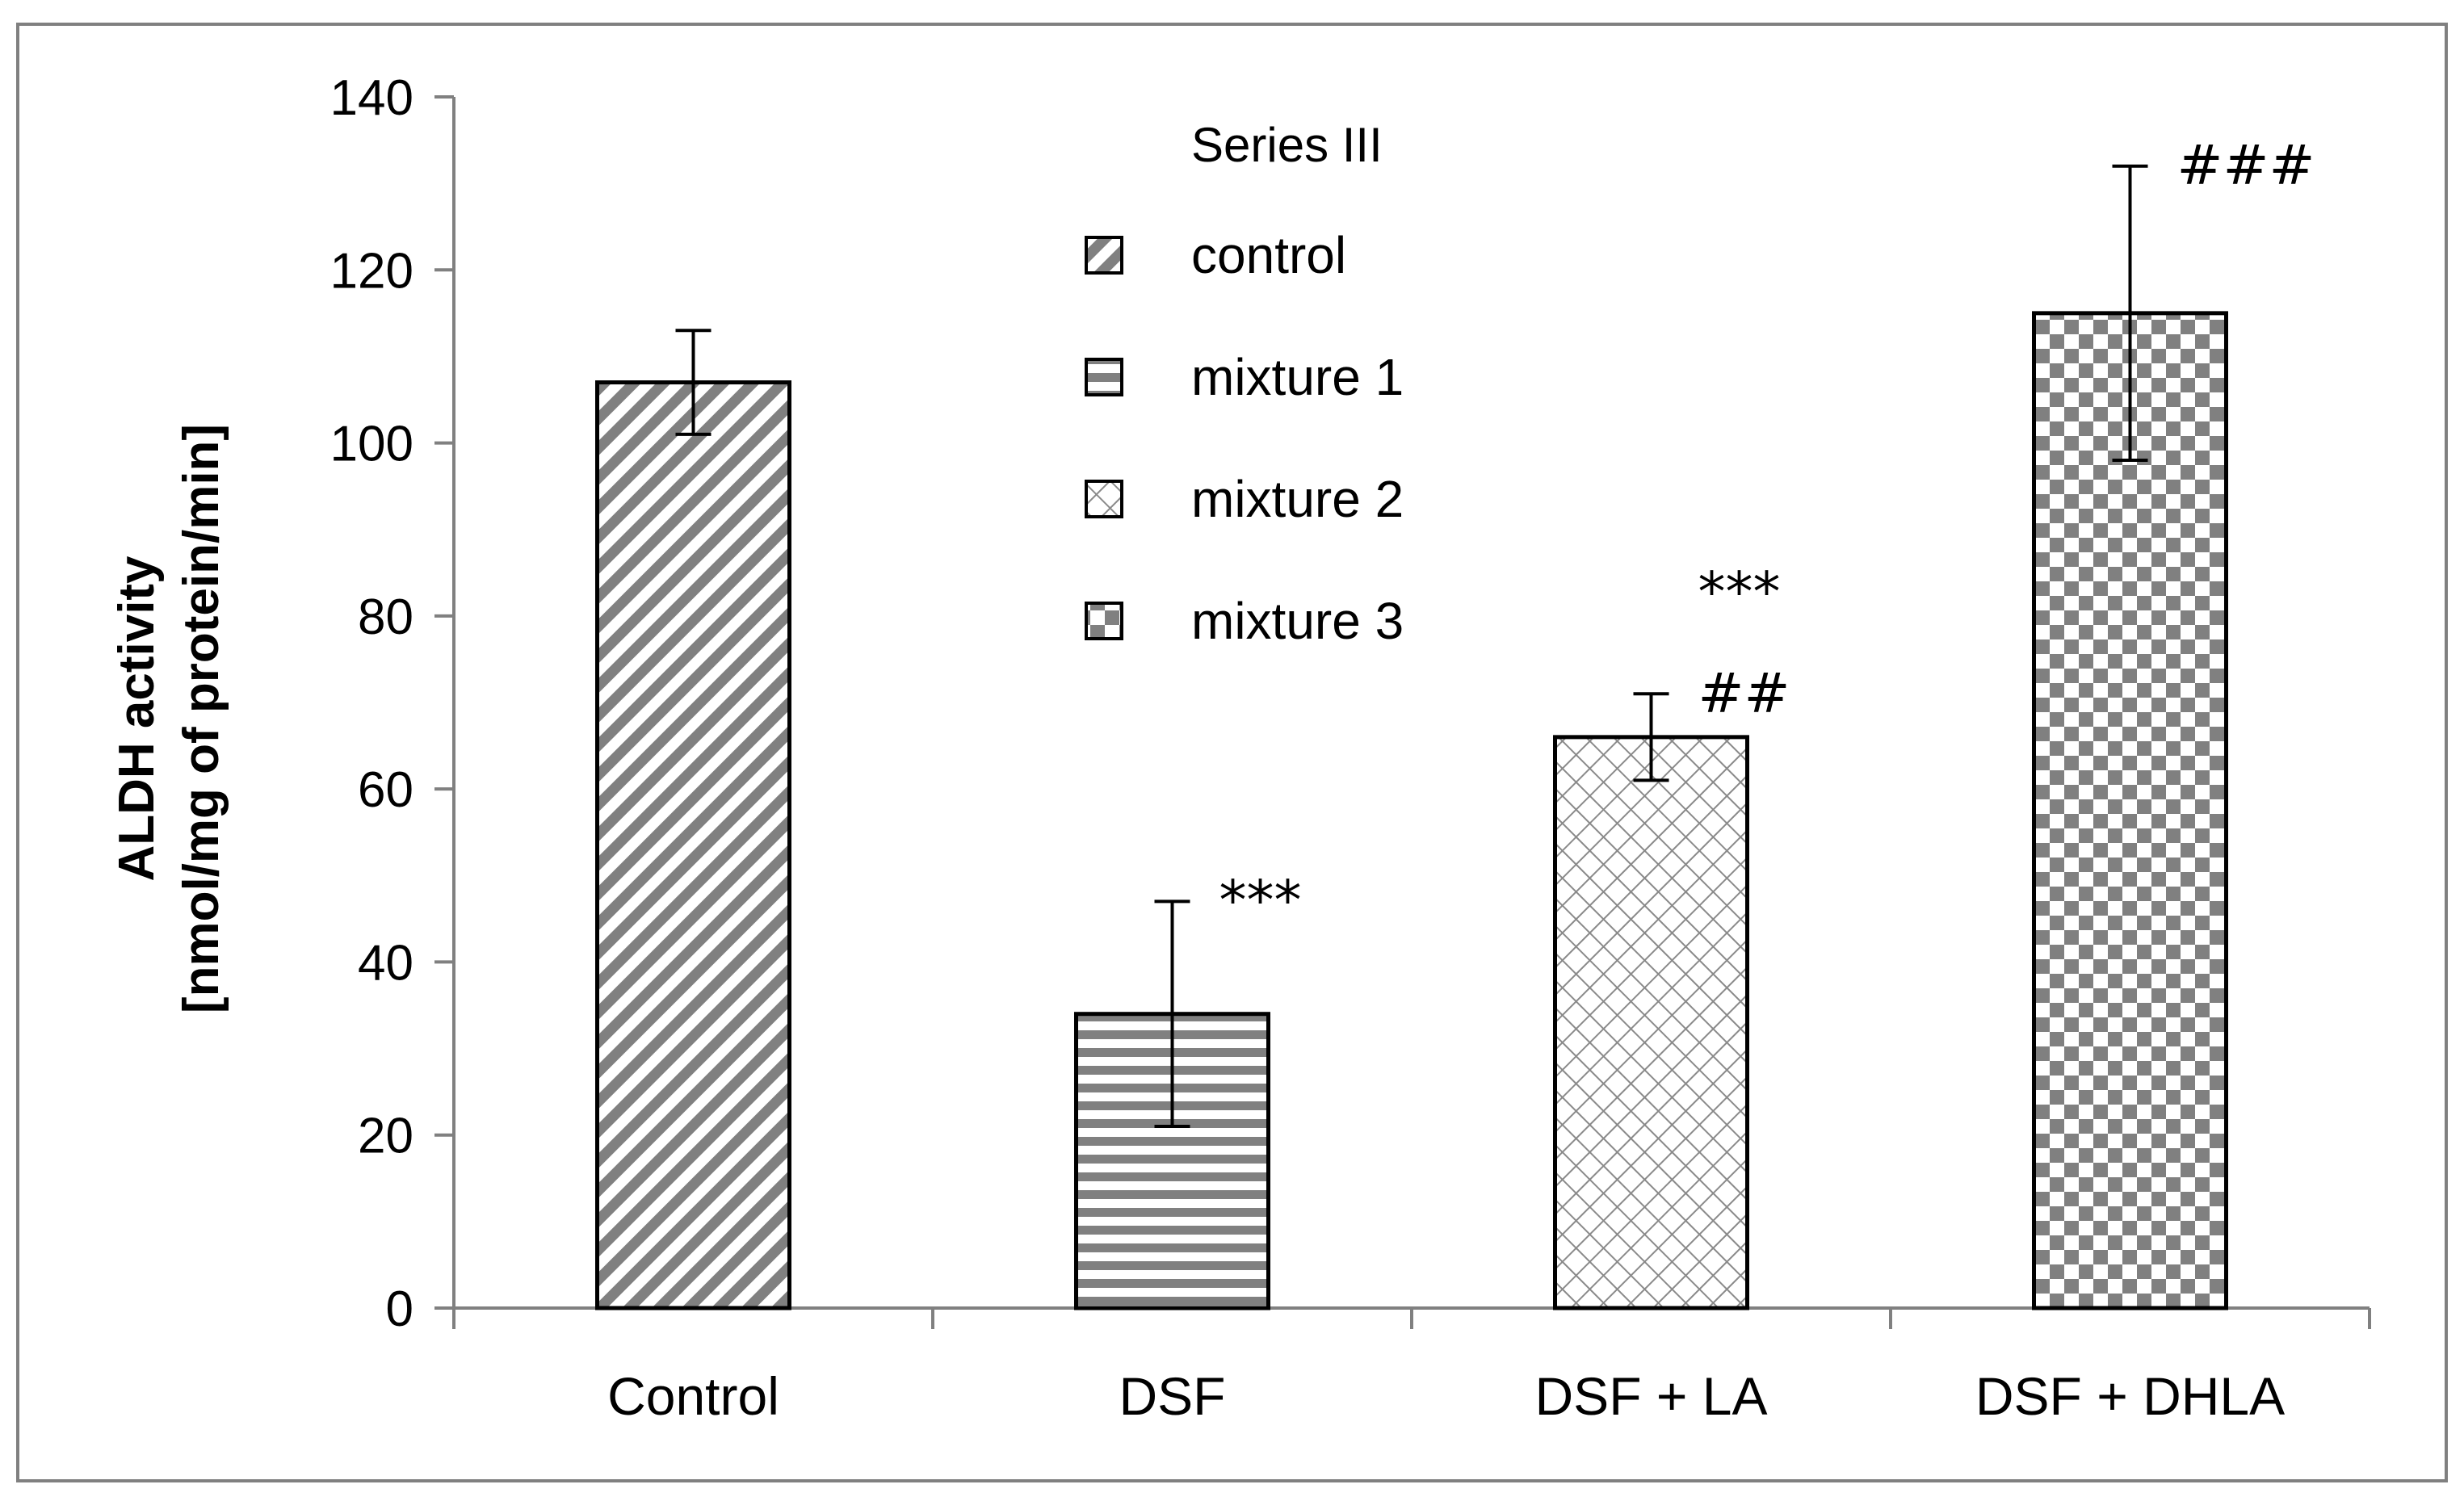  What do you see at coordinates (1297, 499) in the screenshot?
I see `legend-label: mixture 2` at bounding box center [1297, 499].